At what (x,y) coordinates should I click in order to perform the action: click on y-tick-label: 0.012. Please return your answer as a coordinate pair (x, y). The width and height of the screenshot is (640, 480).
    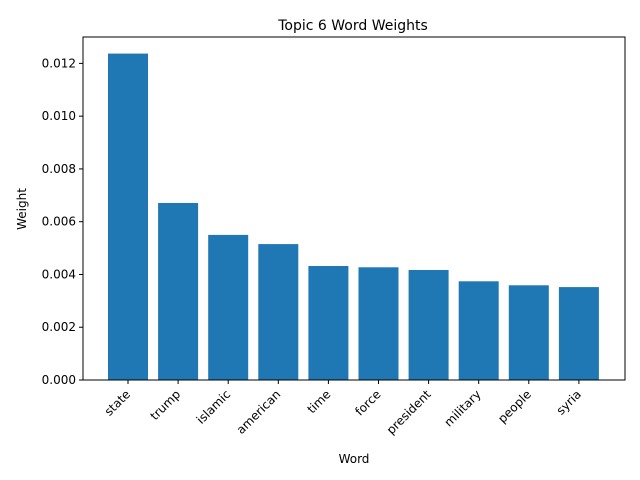
    Looking at the image, I should click on (59, 63).